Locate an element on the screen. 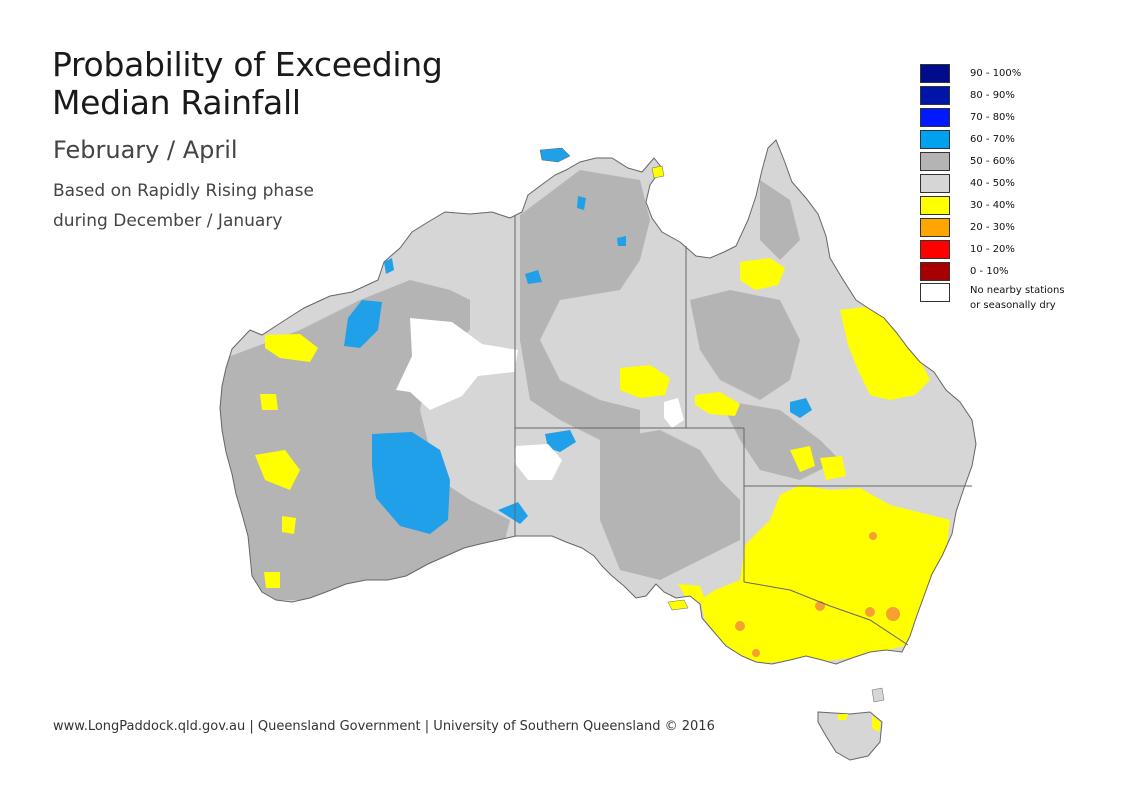 This screenshot has width=1123, height=794. kangaroo-island is located at coordinates (678, 605).